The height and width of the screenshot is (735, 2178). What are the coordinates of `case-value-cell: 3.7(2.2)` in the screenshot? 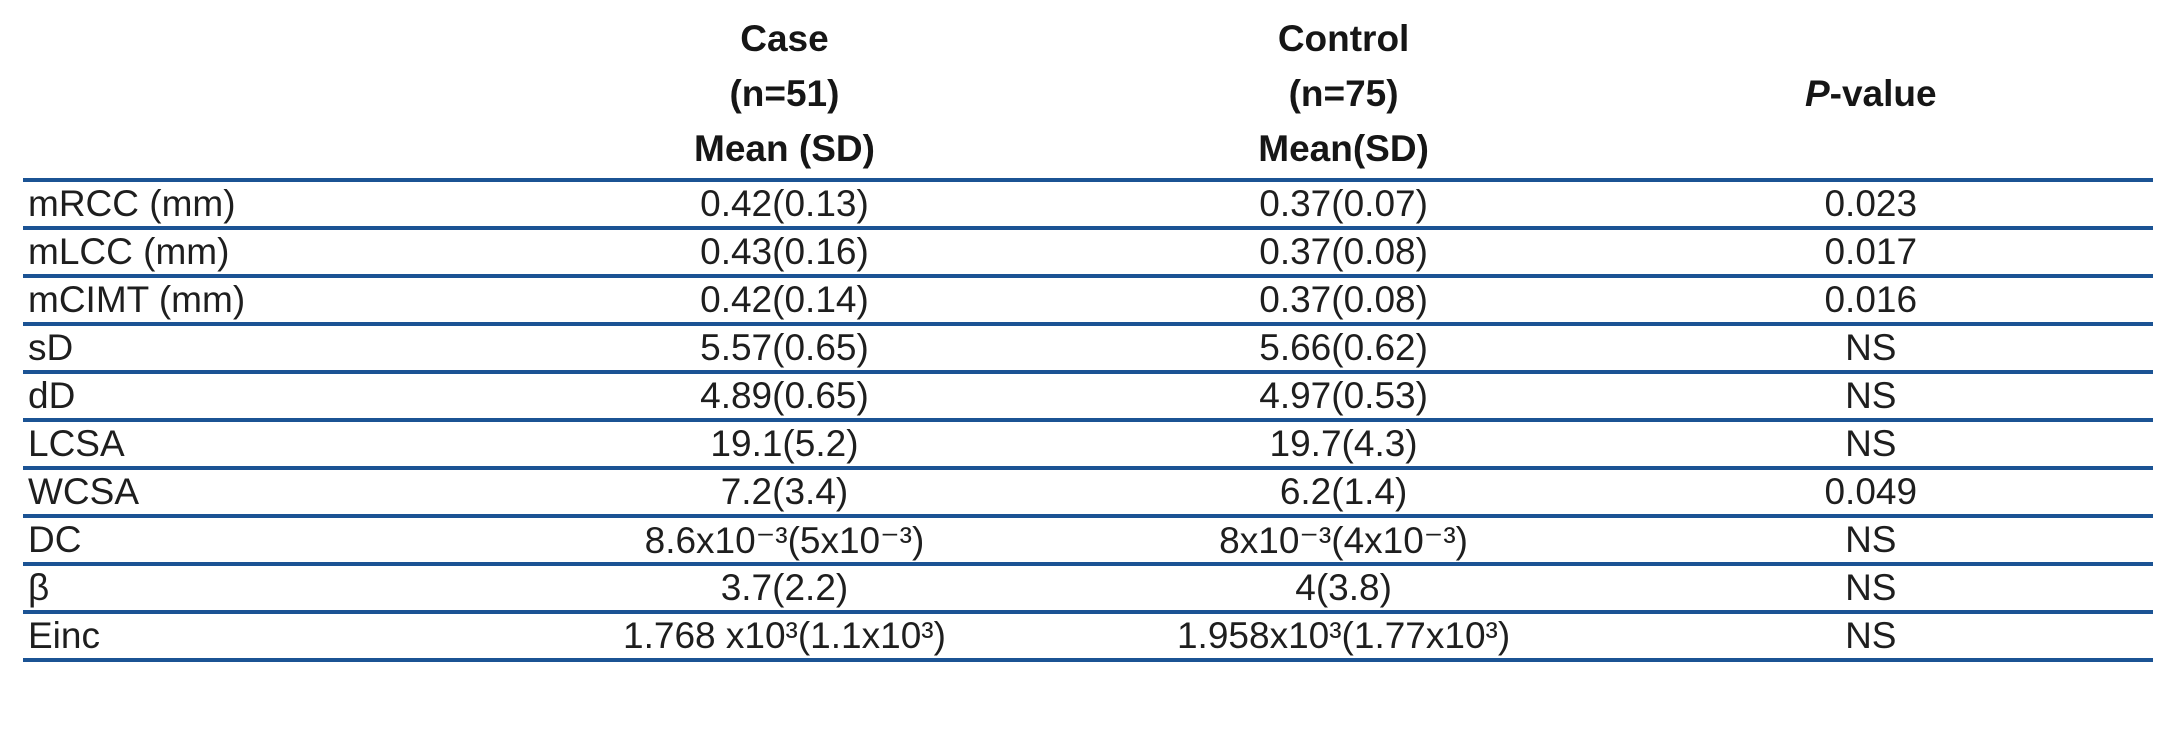 It's located at (784, 589).